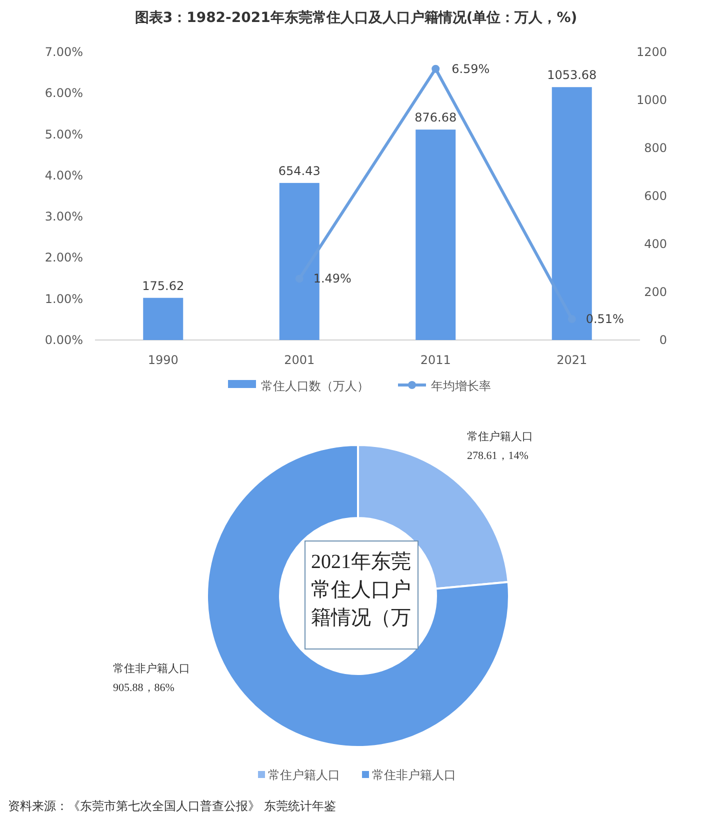 This screenshot has height=828, width=712. What do you see at coordinates (361, 590) in the screenshot?
I see `text: 2021年东莞常住人口户籍情况（万` at bounding box center [361, 590].